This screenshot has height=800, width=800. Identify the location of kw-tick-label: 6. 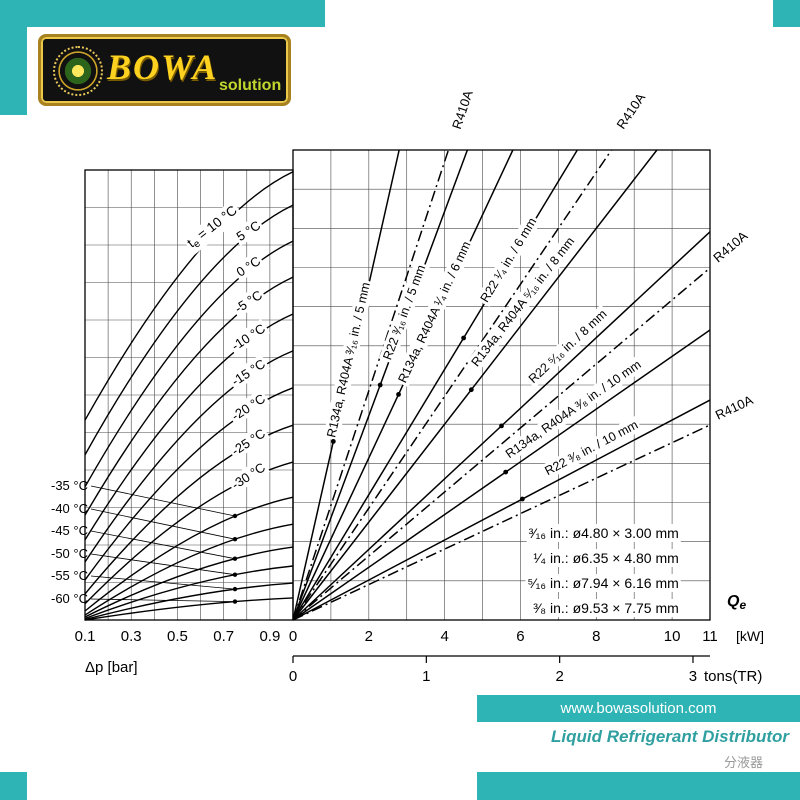
(520, 636).